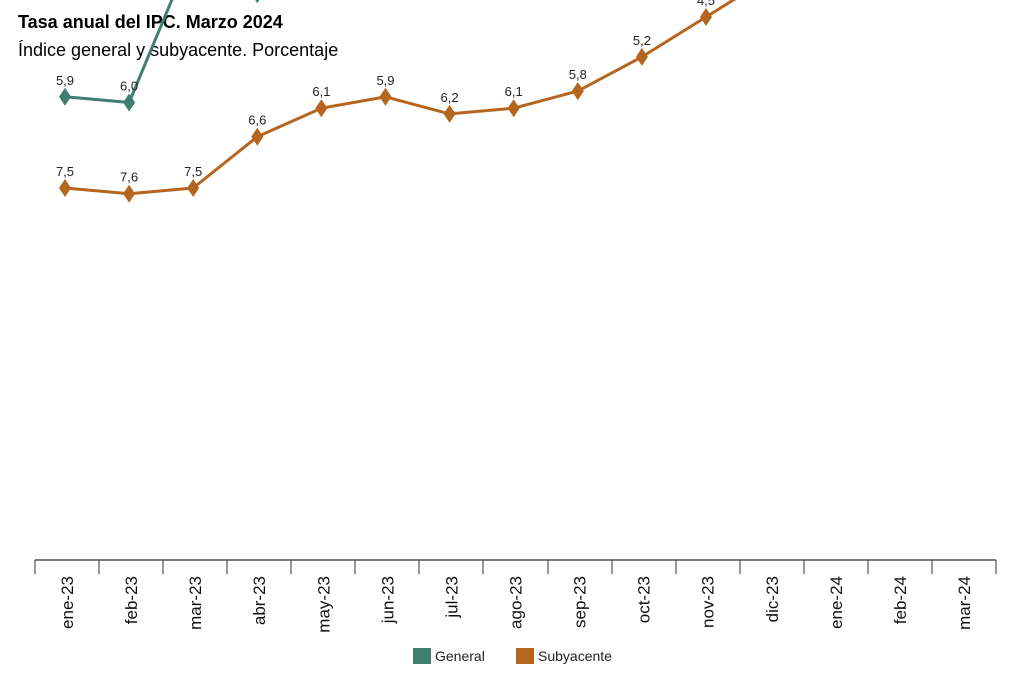 The image size is (1024, 677). I want to click on x-tick-label: may-23, so click(323, 604).